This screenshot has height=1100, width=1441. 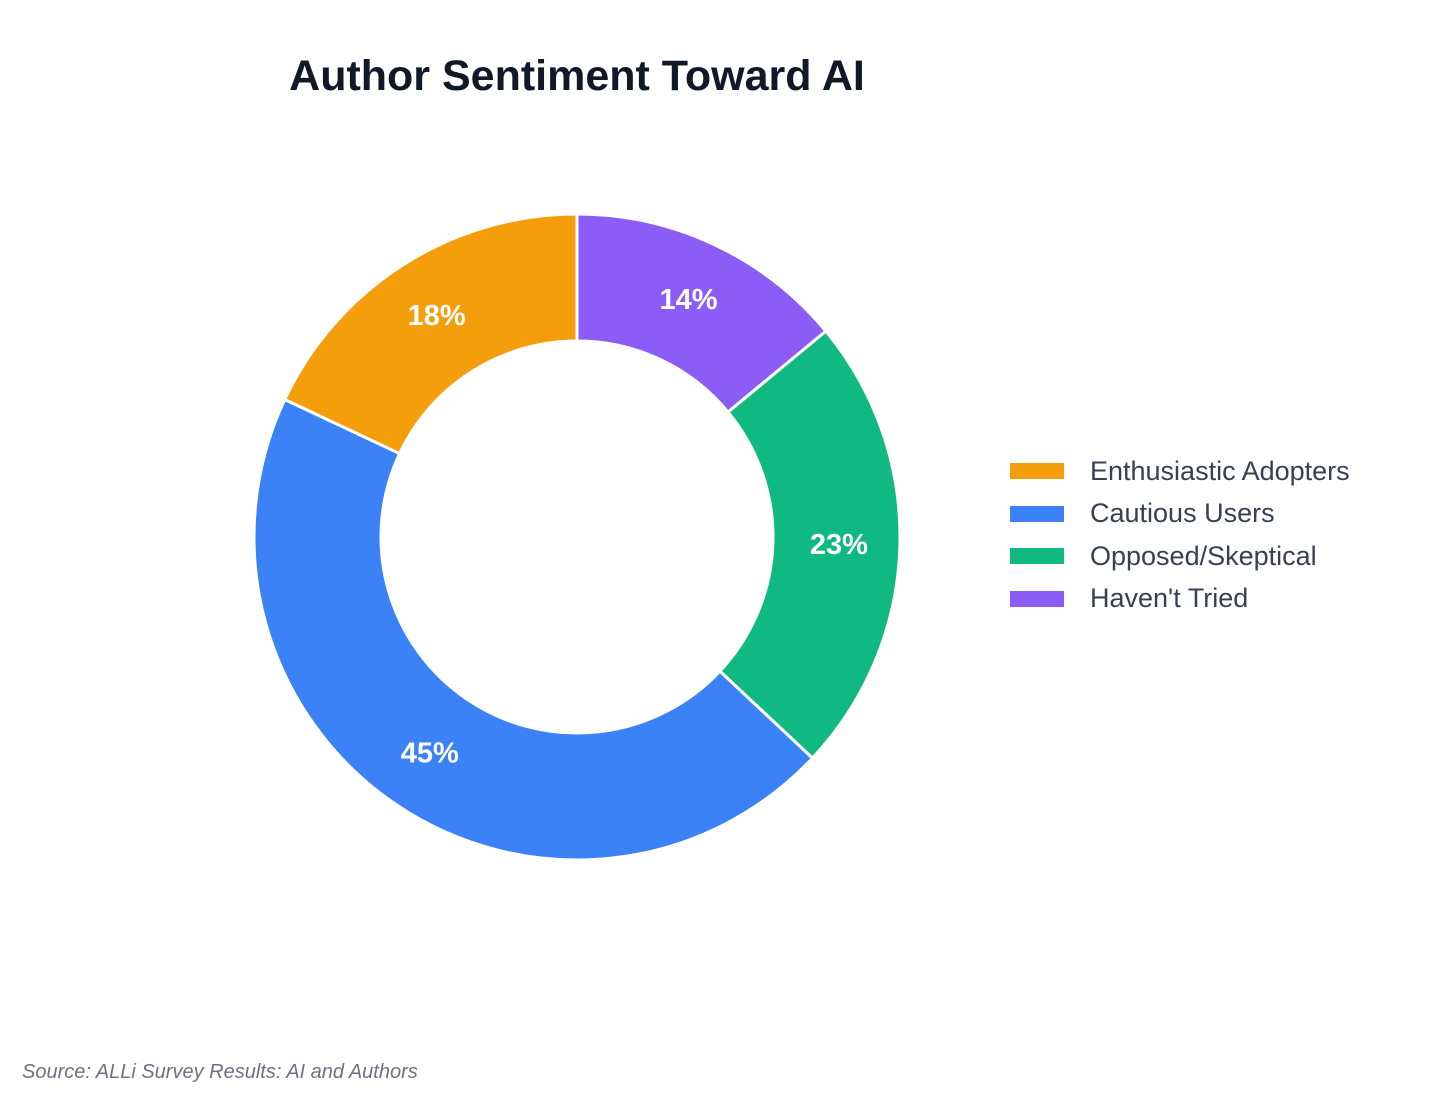 I want to click on slice-opposed-skeptical, so click(x=809, y=544).